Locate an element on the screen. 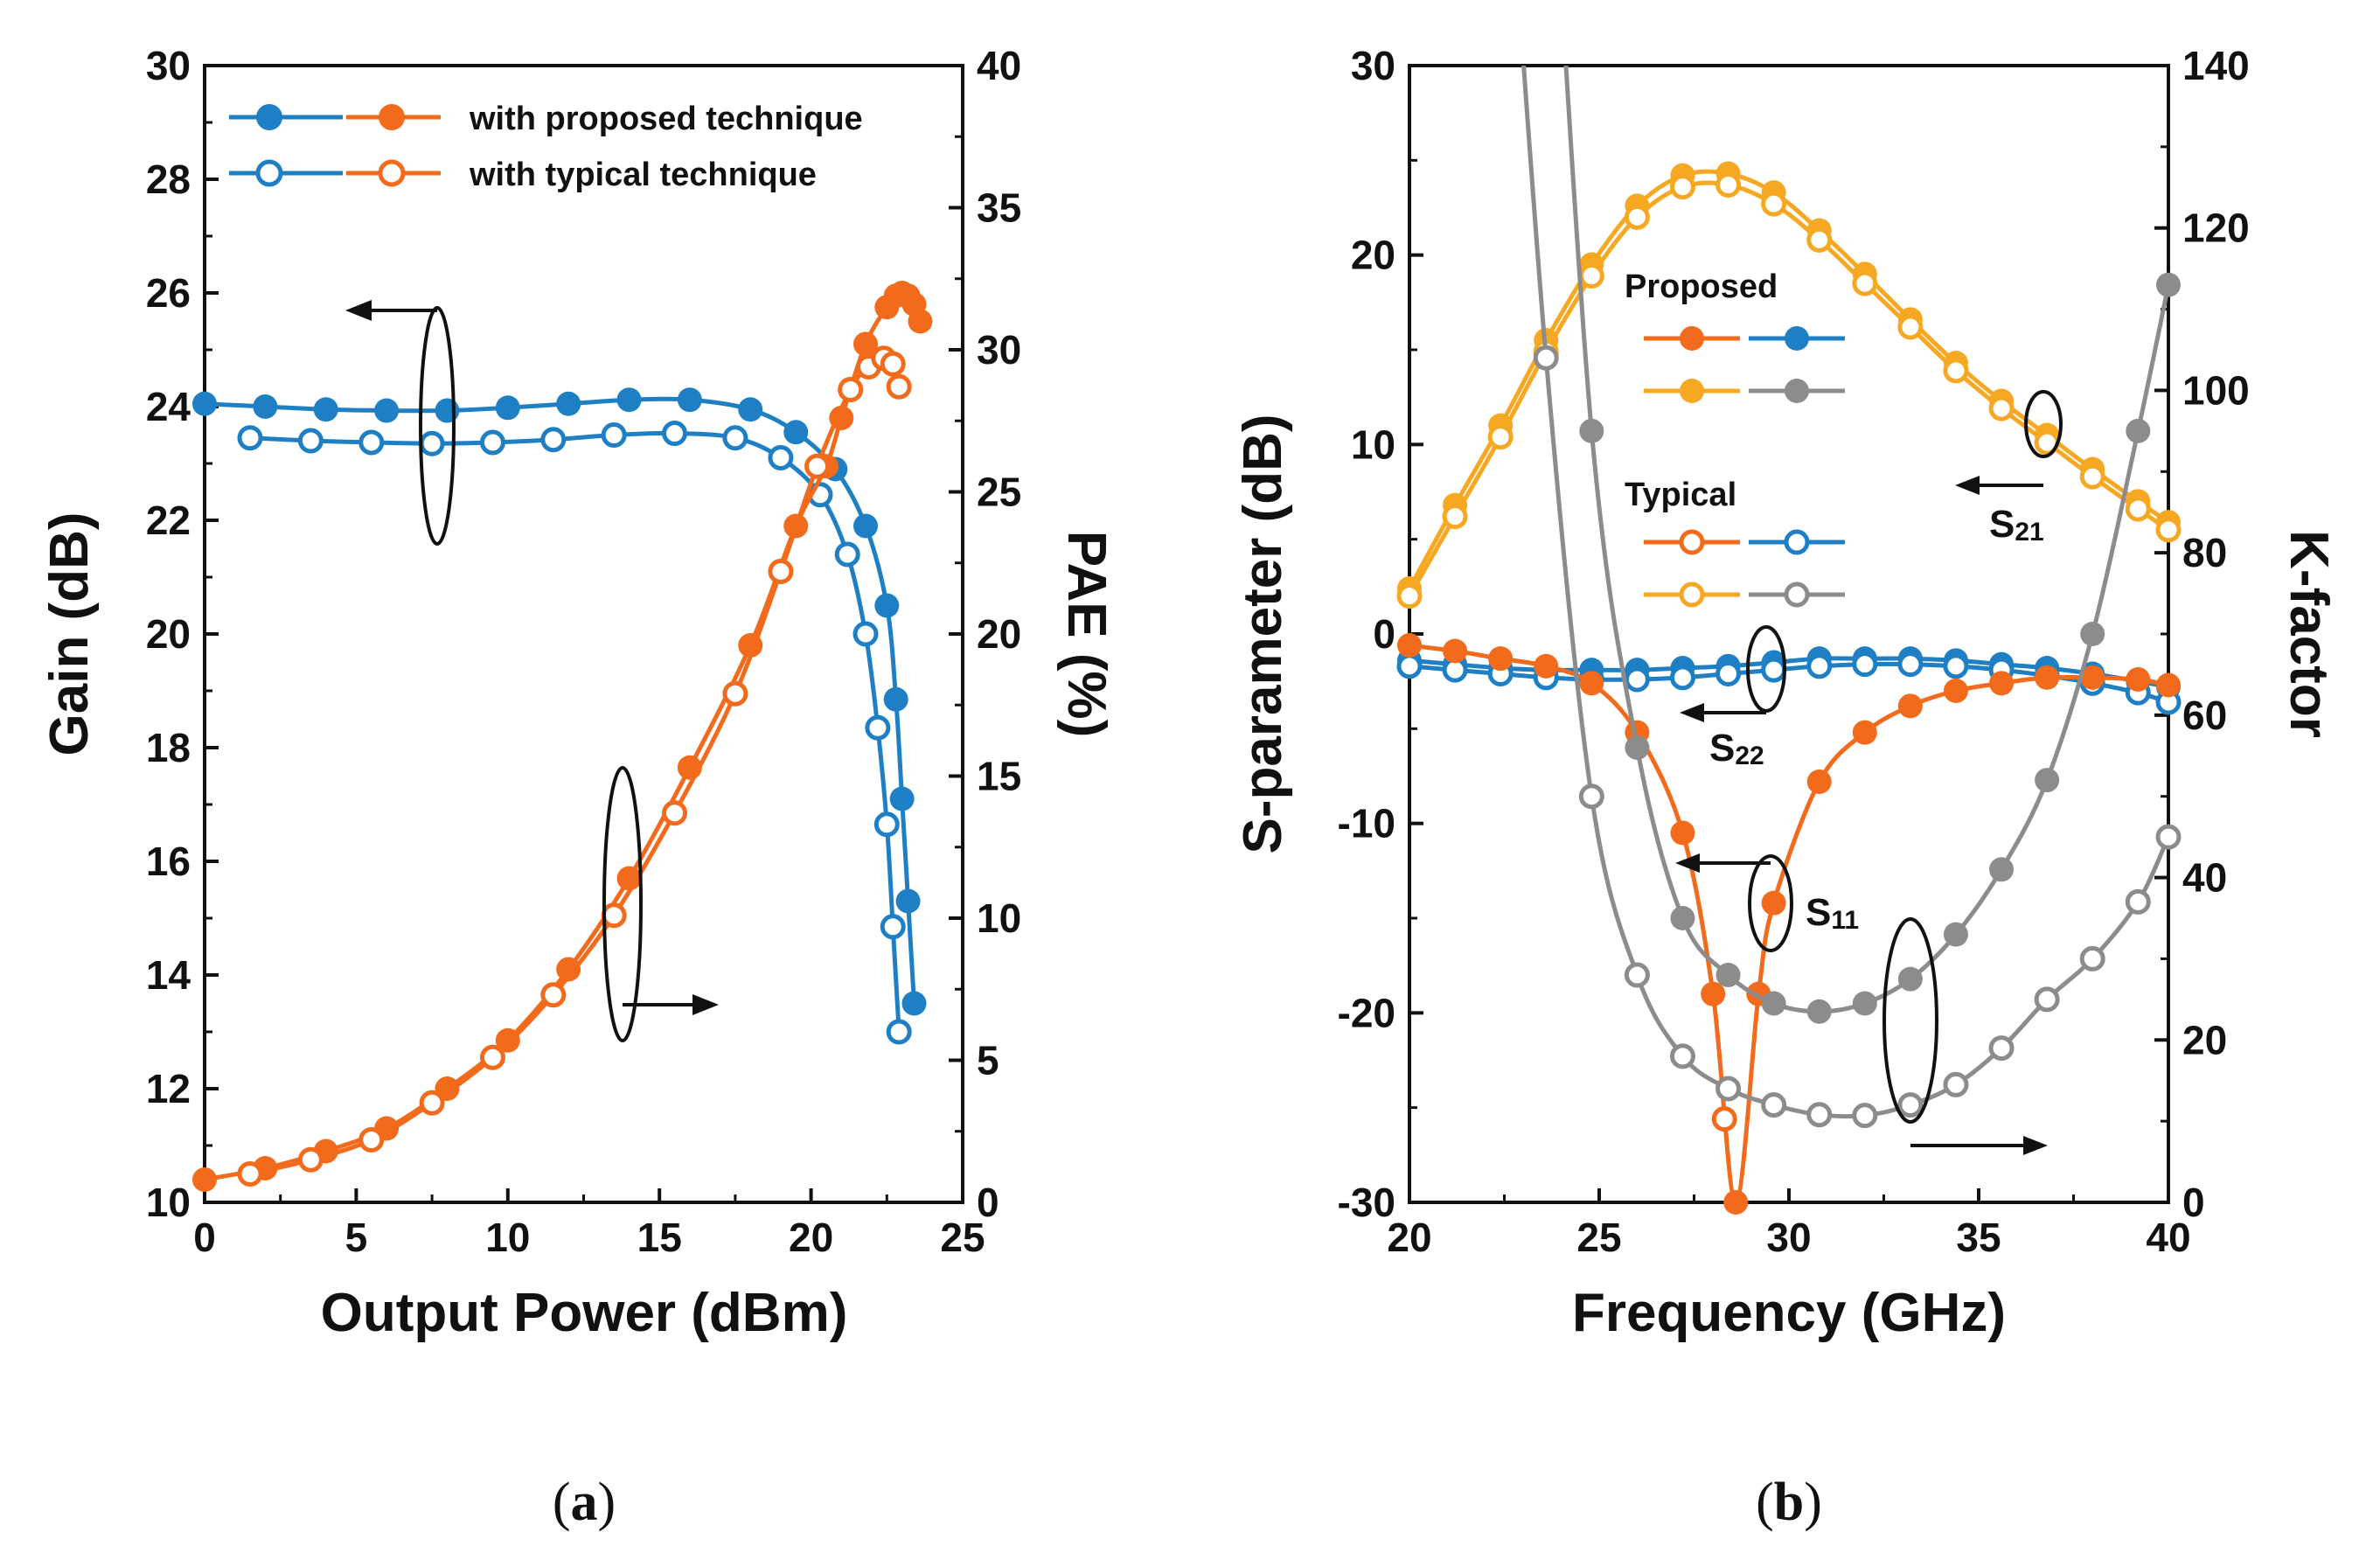 Image resolution: width=2380 pixels, height=1560 pixels. legend-b-orange-open-marker is located at coordinates (1692, 542).